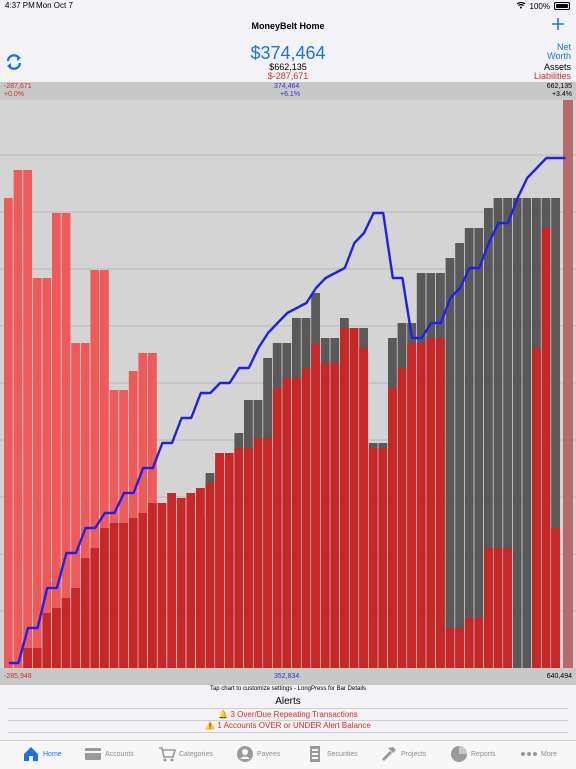 The height and width of the screenshot is (769, 576). I want to click on tab-securities: Securities, so click(332, 754).